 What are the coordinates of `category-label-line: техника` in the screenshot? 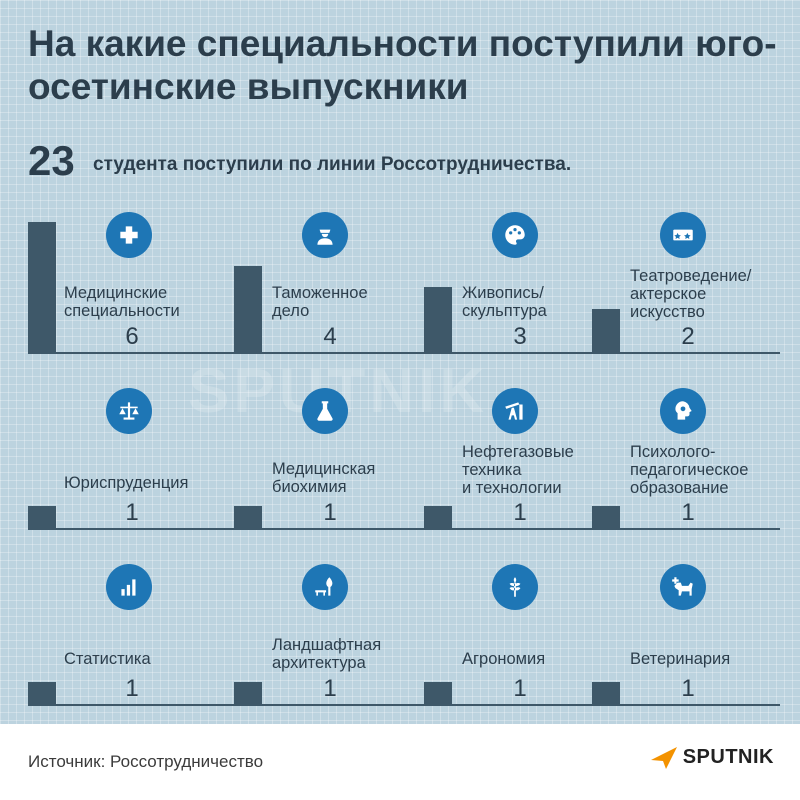 It's located at (492, 470).